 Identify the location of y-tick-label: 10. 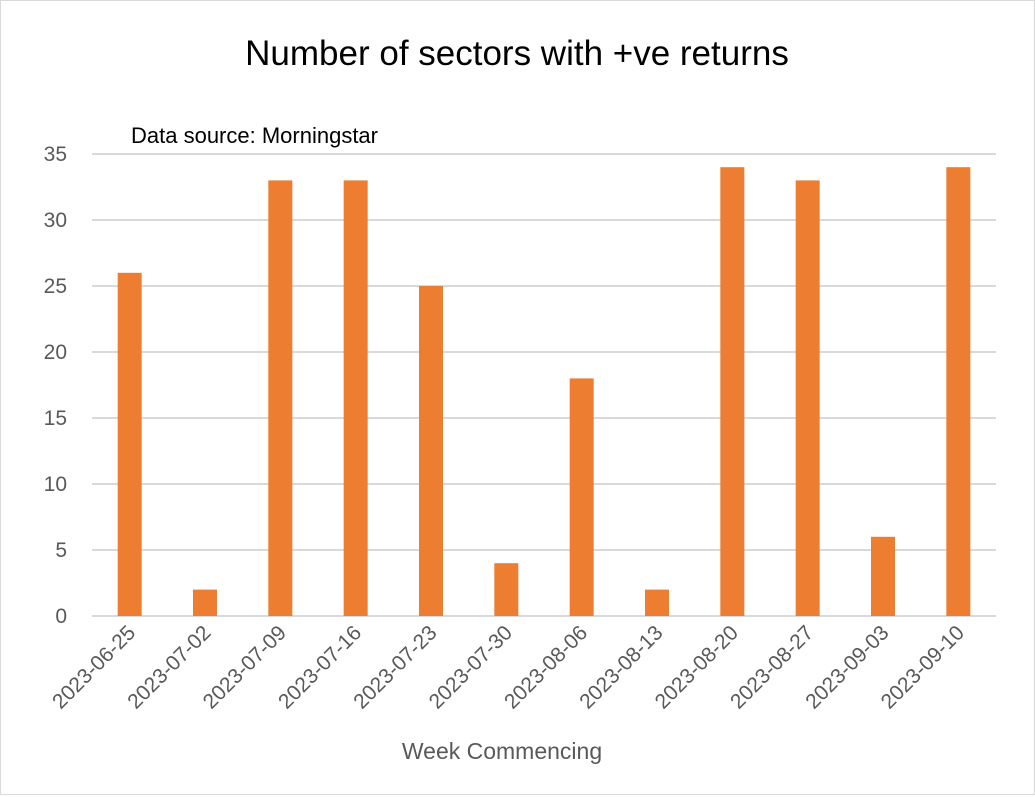
(55, 484).